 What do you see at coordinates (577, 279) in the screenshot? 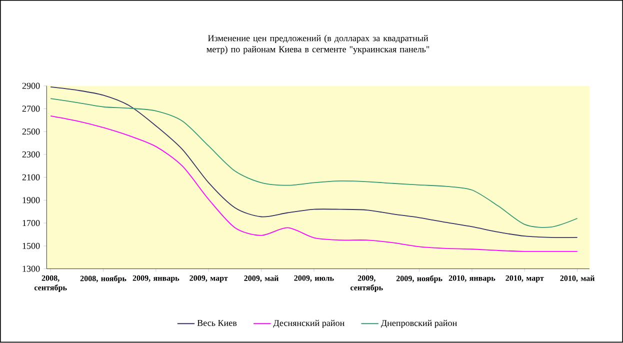
I see `x-tick-label: 2010, май` at bounding box center [577, 279].